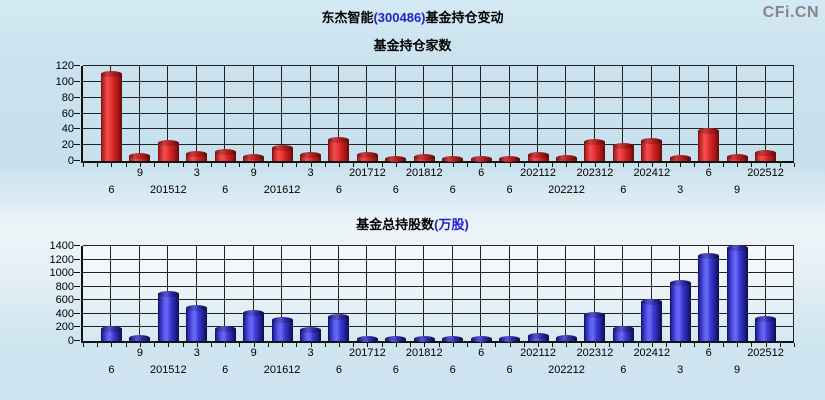  What do you see at coordinates (412, 224) in the screenshot?
I see `lower-chart-title: 基金总持股数(万股)` at bounding box center [412, 224].